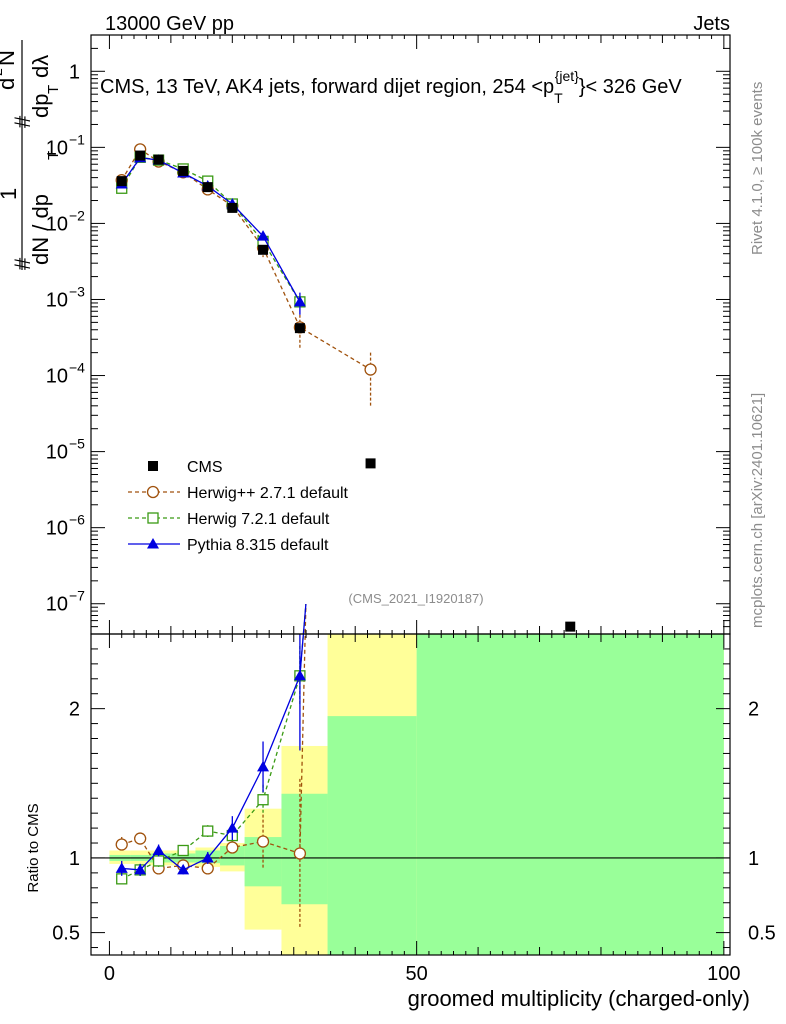 The width and height of the screenshot is (786, 1024). I want to click on ratio-ytick-label-left: 2, so click(74, 710).